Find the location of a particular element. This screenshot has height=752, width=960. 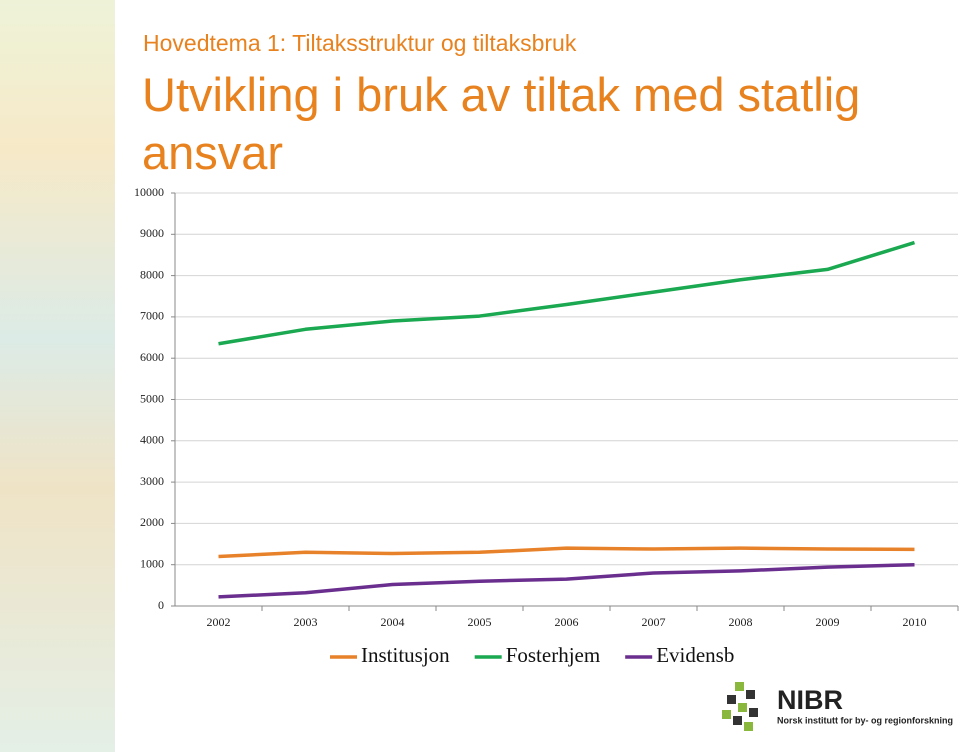

x-tick-label: 2004 is located at coordinates (393, 622).